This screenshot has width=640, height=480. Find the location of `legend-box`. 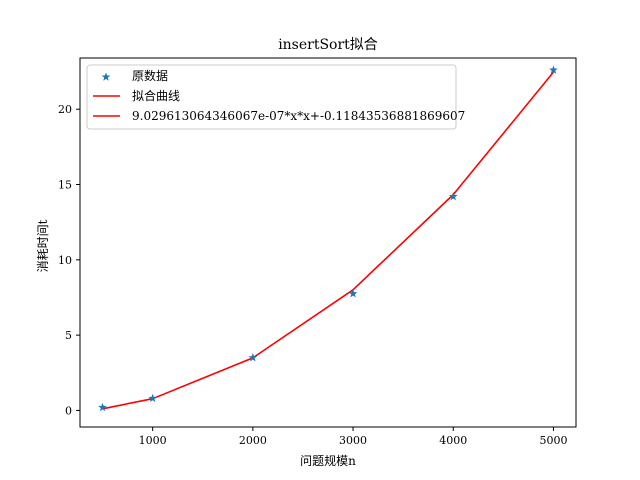

legend-box is located at coordinates (271, 97).